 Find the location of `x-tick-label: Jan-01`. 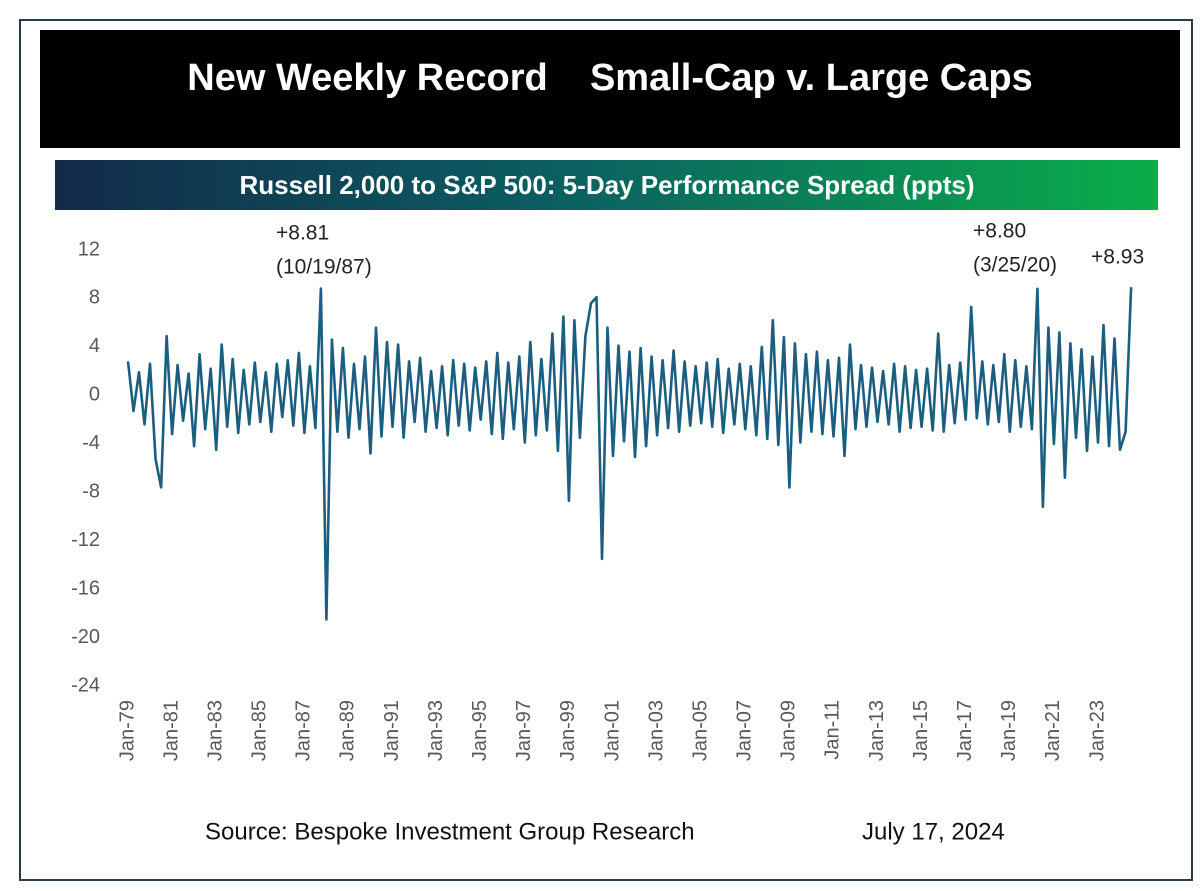

x-tick-label: Jan-01 is located at coordinates (612, 730).